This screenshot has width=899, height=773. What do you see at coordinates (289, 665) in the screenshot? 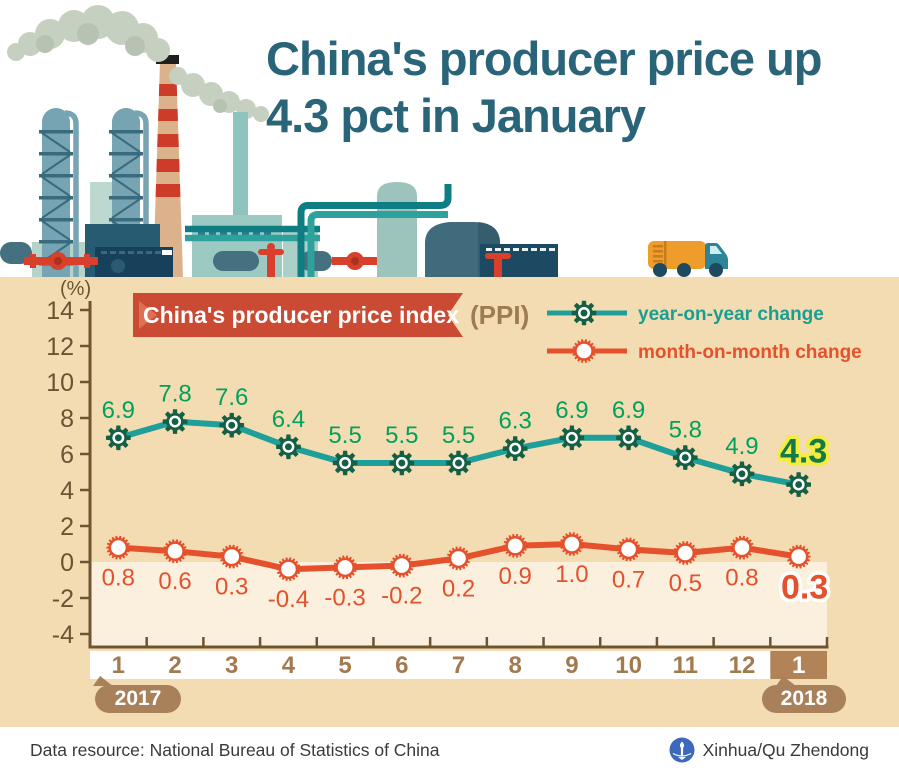
I see `month-label: 4` at bounding box center [289, 665].